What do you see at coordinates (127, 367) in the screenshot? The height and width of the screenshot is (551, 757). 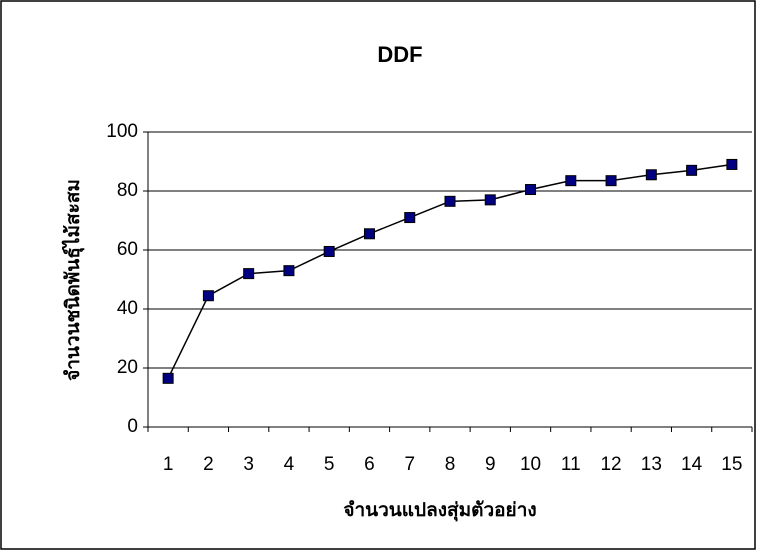 I see `y-tick-label: 20` at bounding box center [127, 367].